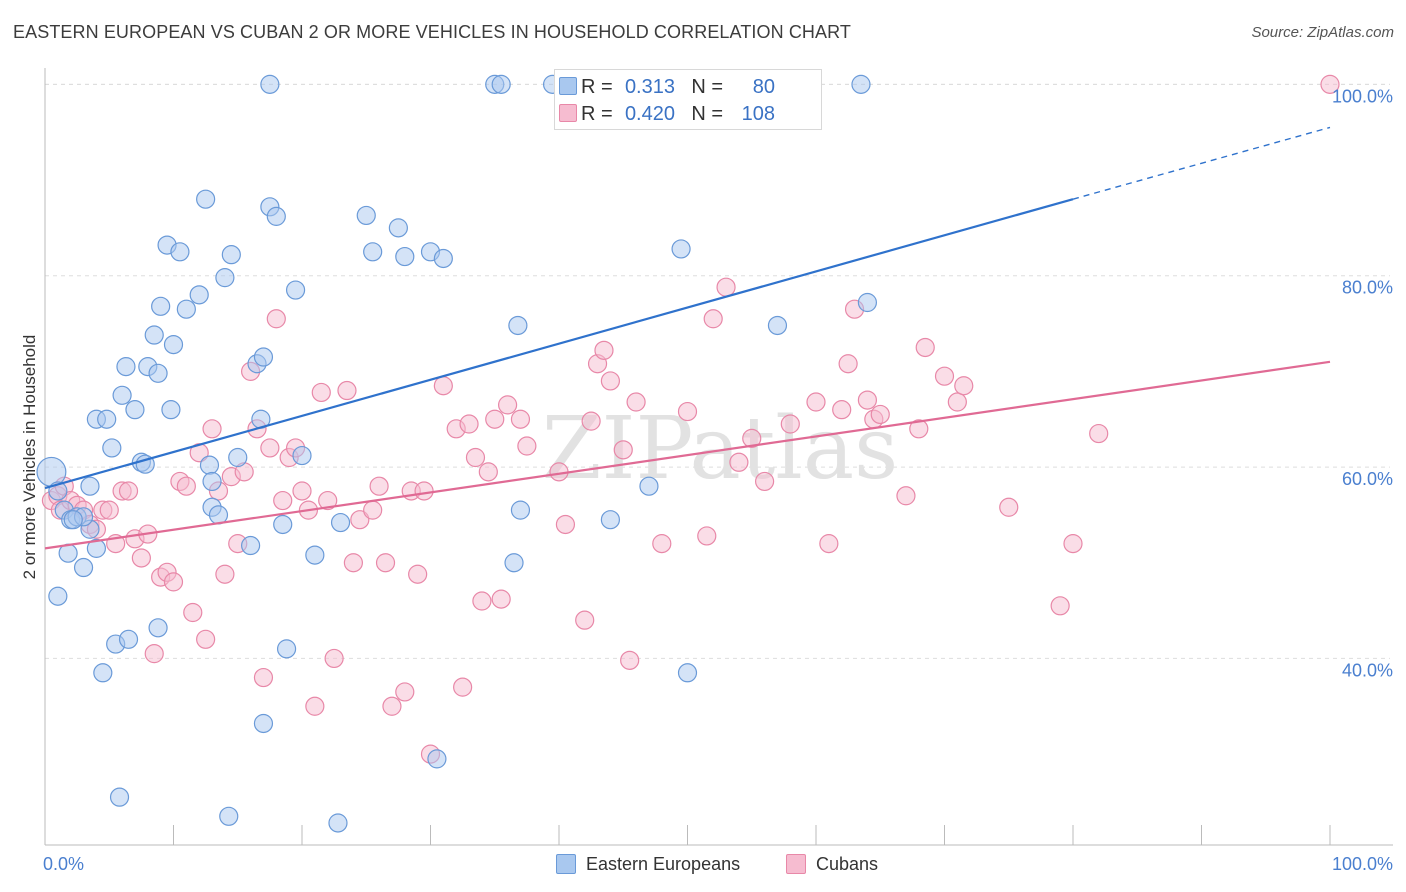 The height and width of the screenshot is (892, 1406). I want to click on legend-item-eastern-europeans: Eastern Europeans, so click(648, 864).